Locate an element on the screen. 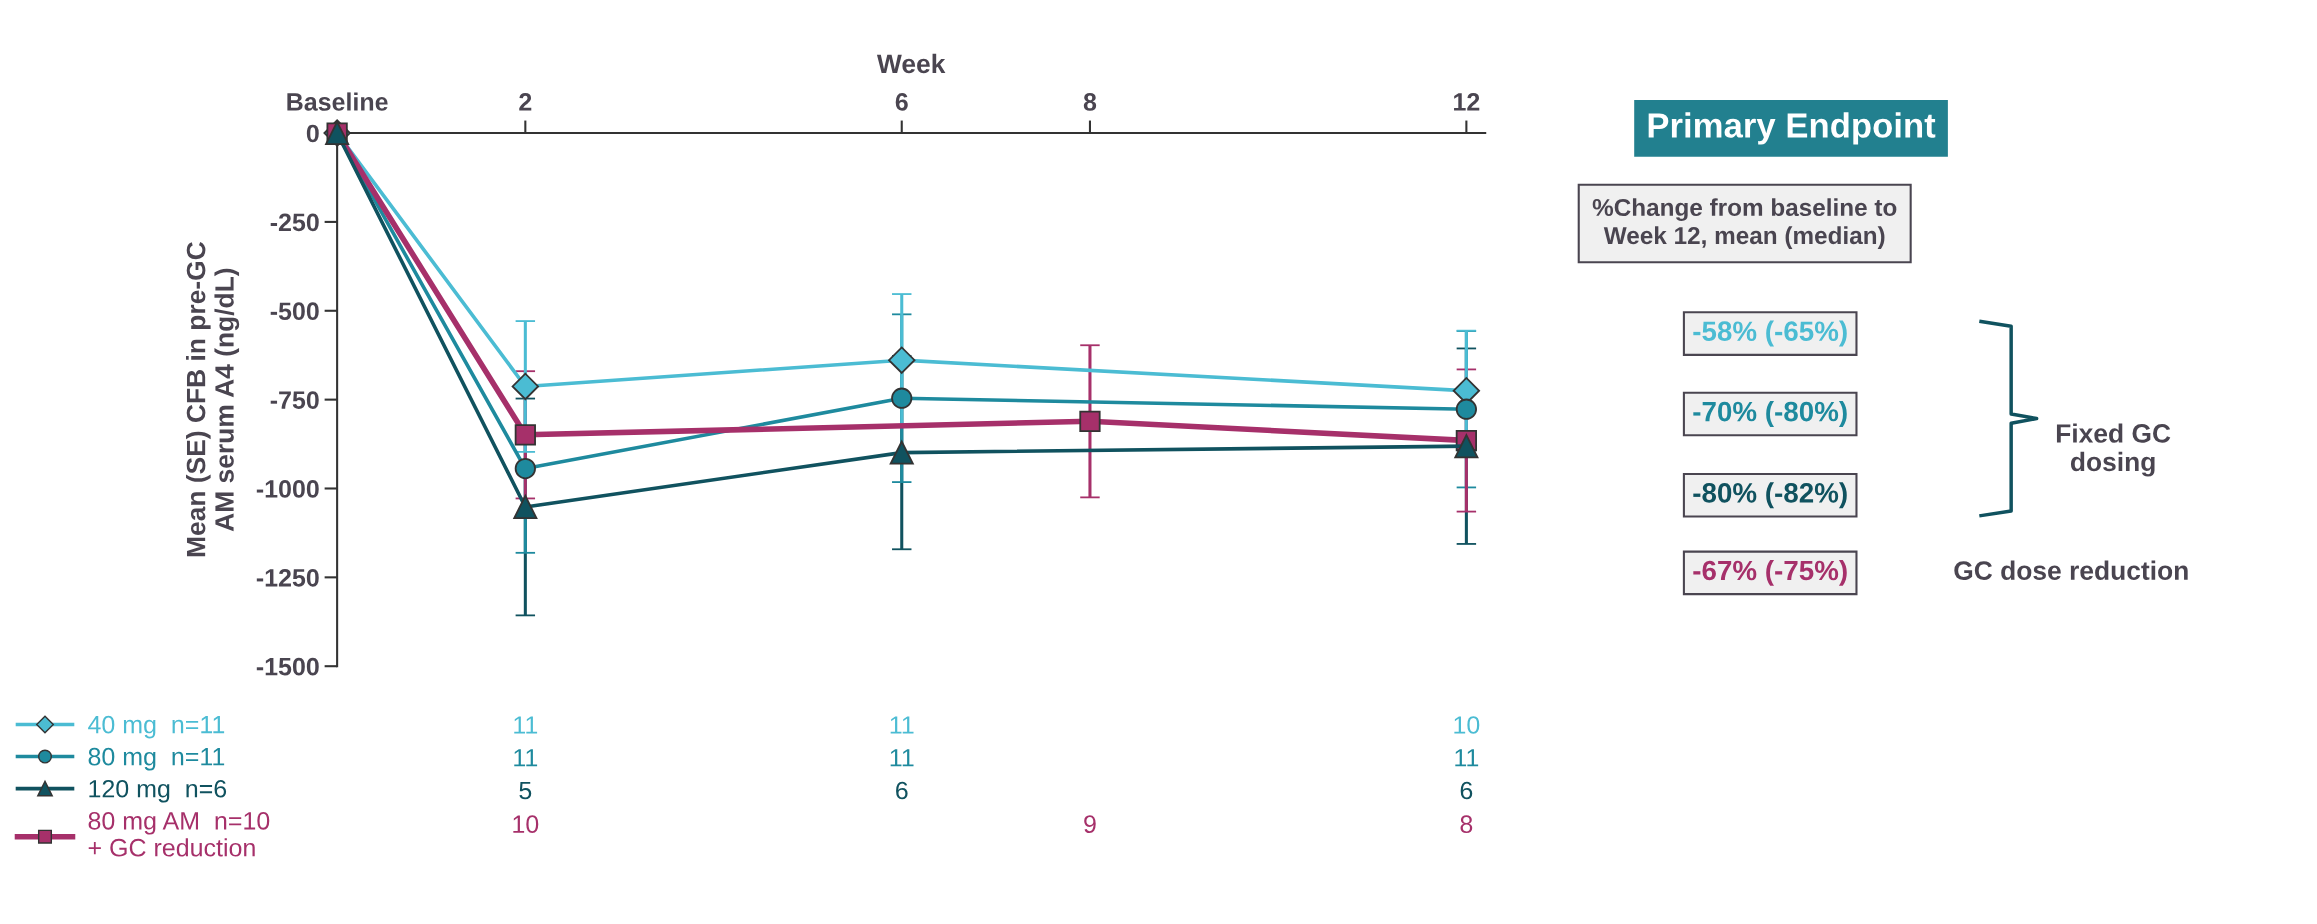 This screenshot has width=2317, height=924. text: 9 is located at coordinates (1090, 824).